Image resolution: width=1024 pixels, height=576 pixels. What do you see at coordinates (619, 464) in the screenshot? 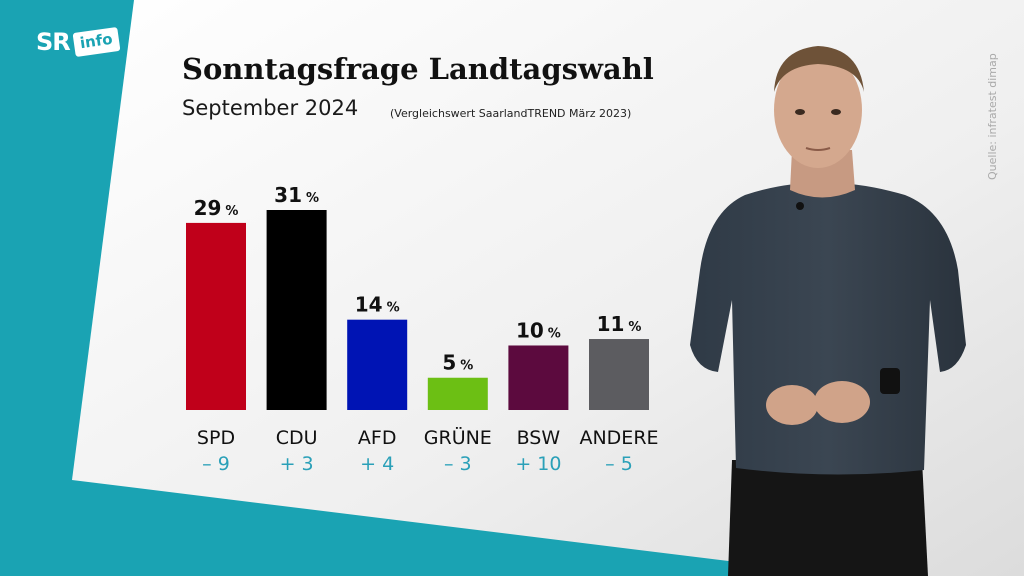
I see `change-label-andere: – 5` at bounding box center [619, 464].